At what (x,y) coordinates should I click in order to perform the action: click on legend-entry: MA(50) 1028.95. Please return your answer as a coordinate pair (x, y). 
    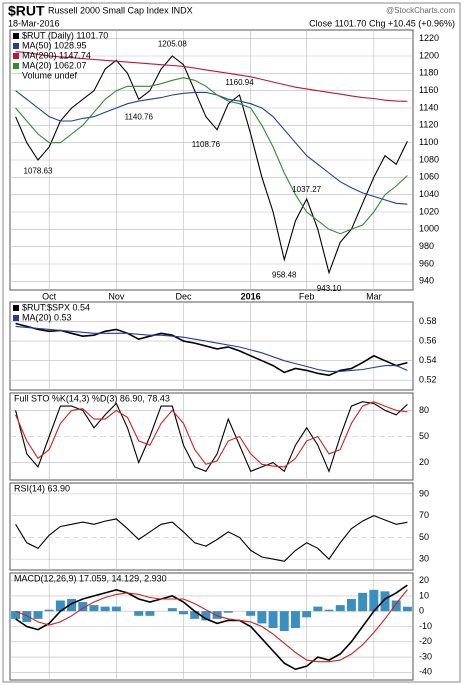
    Looking at the image, I should click on (54, 45).